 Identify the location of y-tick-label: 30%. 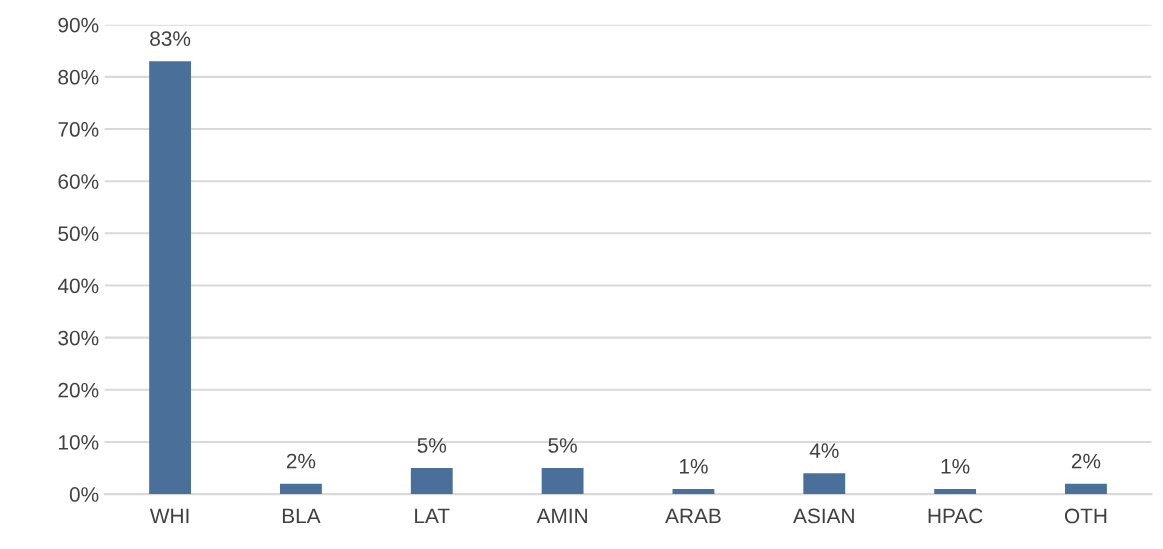
(78, 338).